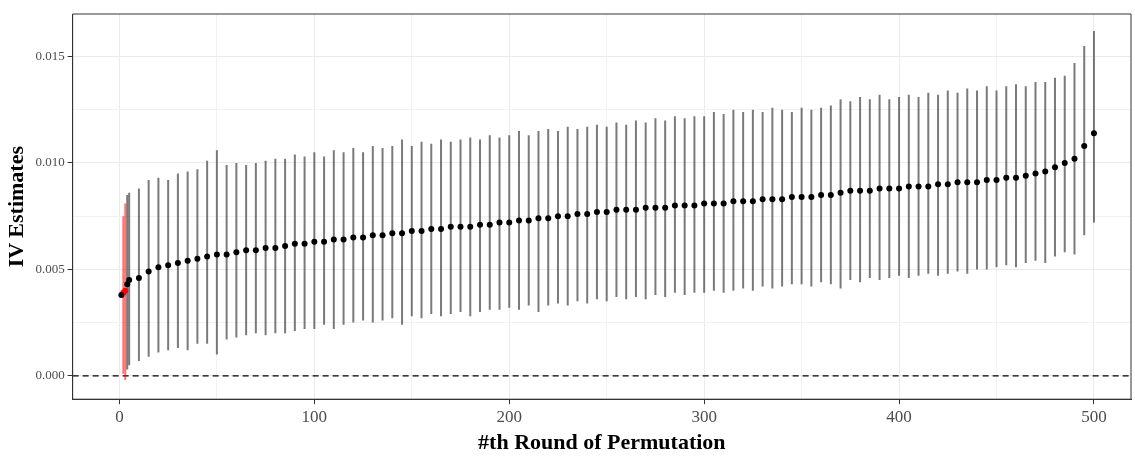 Image resolution: width=1135 pixels, height=459 pixels. Describe the element at coordinates (50, 162) in the screenshot. I see `y-tick-label: 0.010` at that location.